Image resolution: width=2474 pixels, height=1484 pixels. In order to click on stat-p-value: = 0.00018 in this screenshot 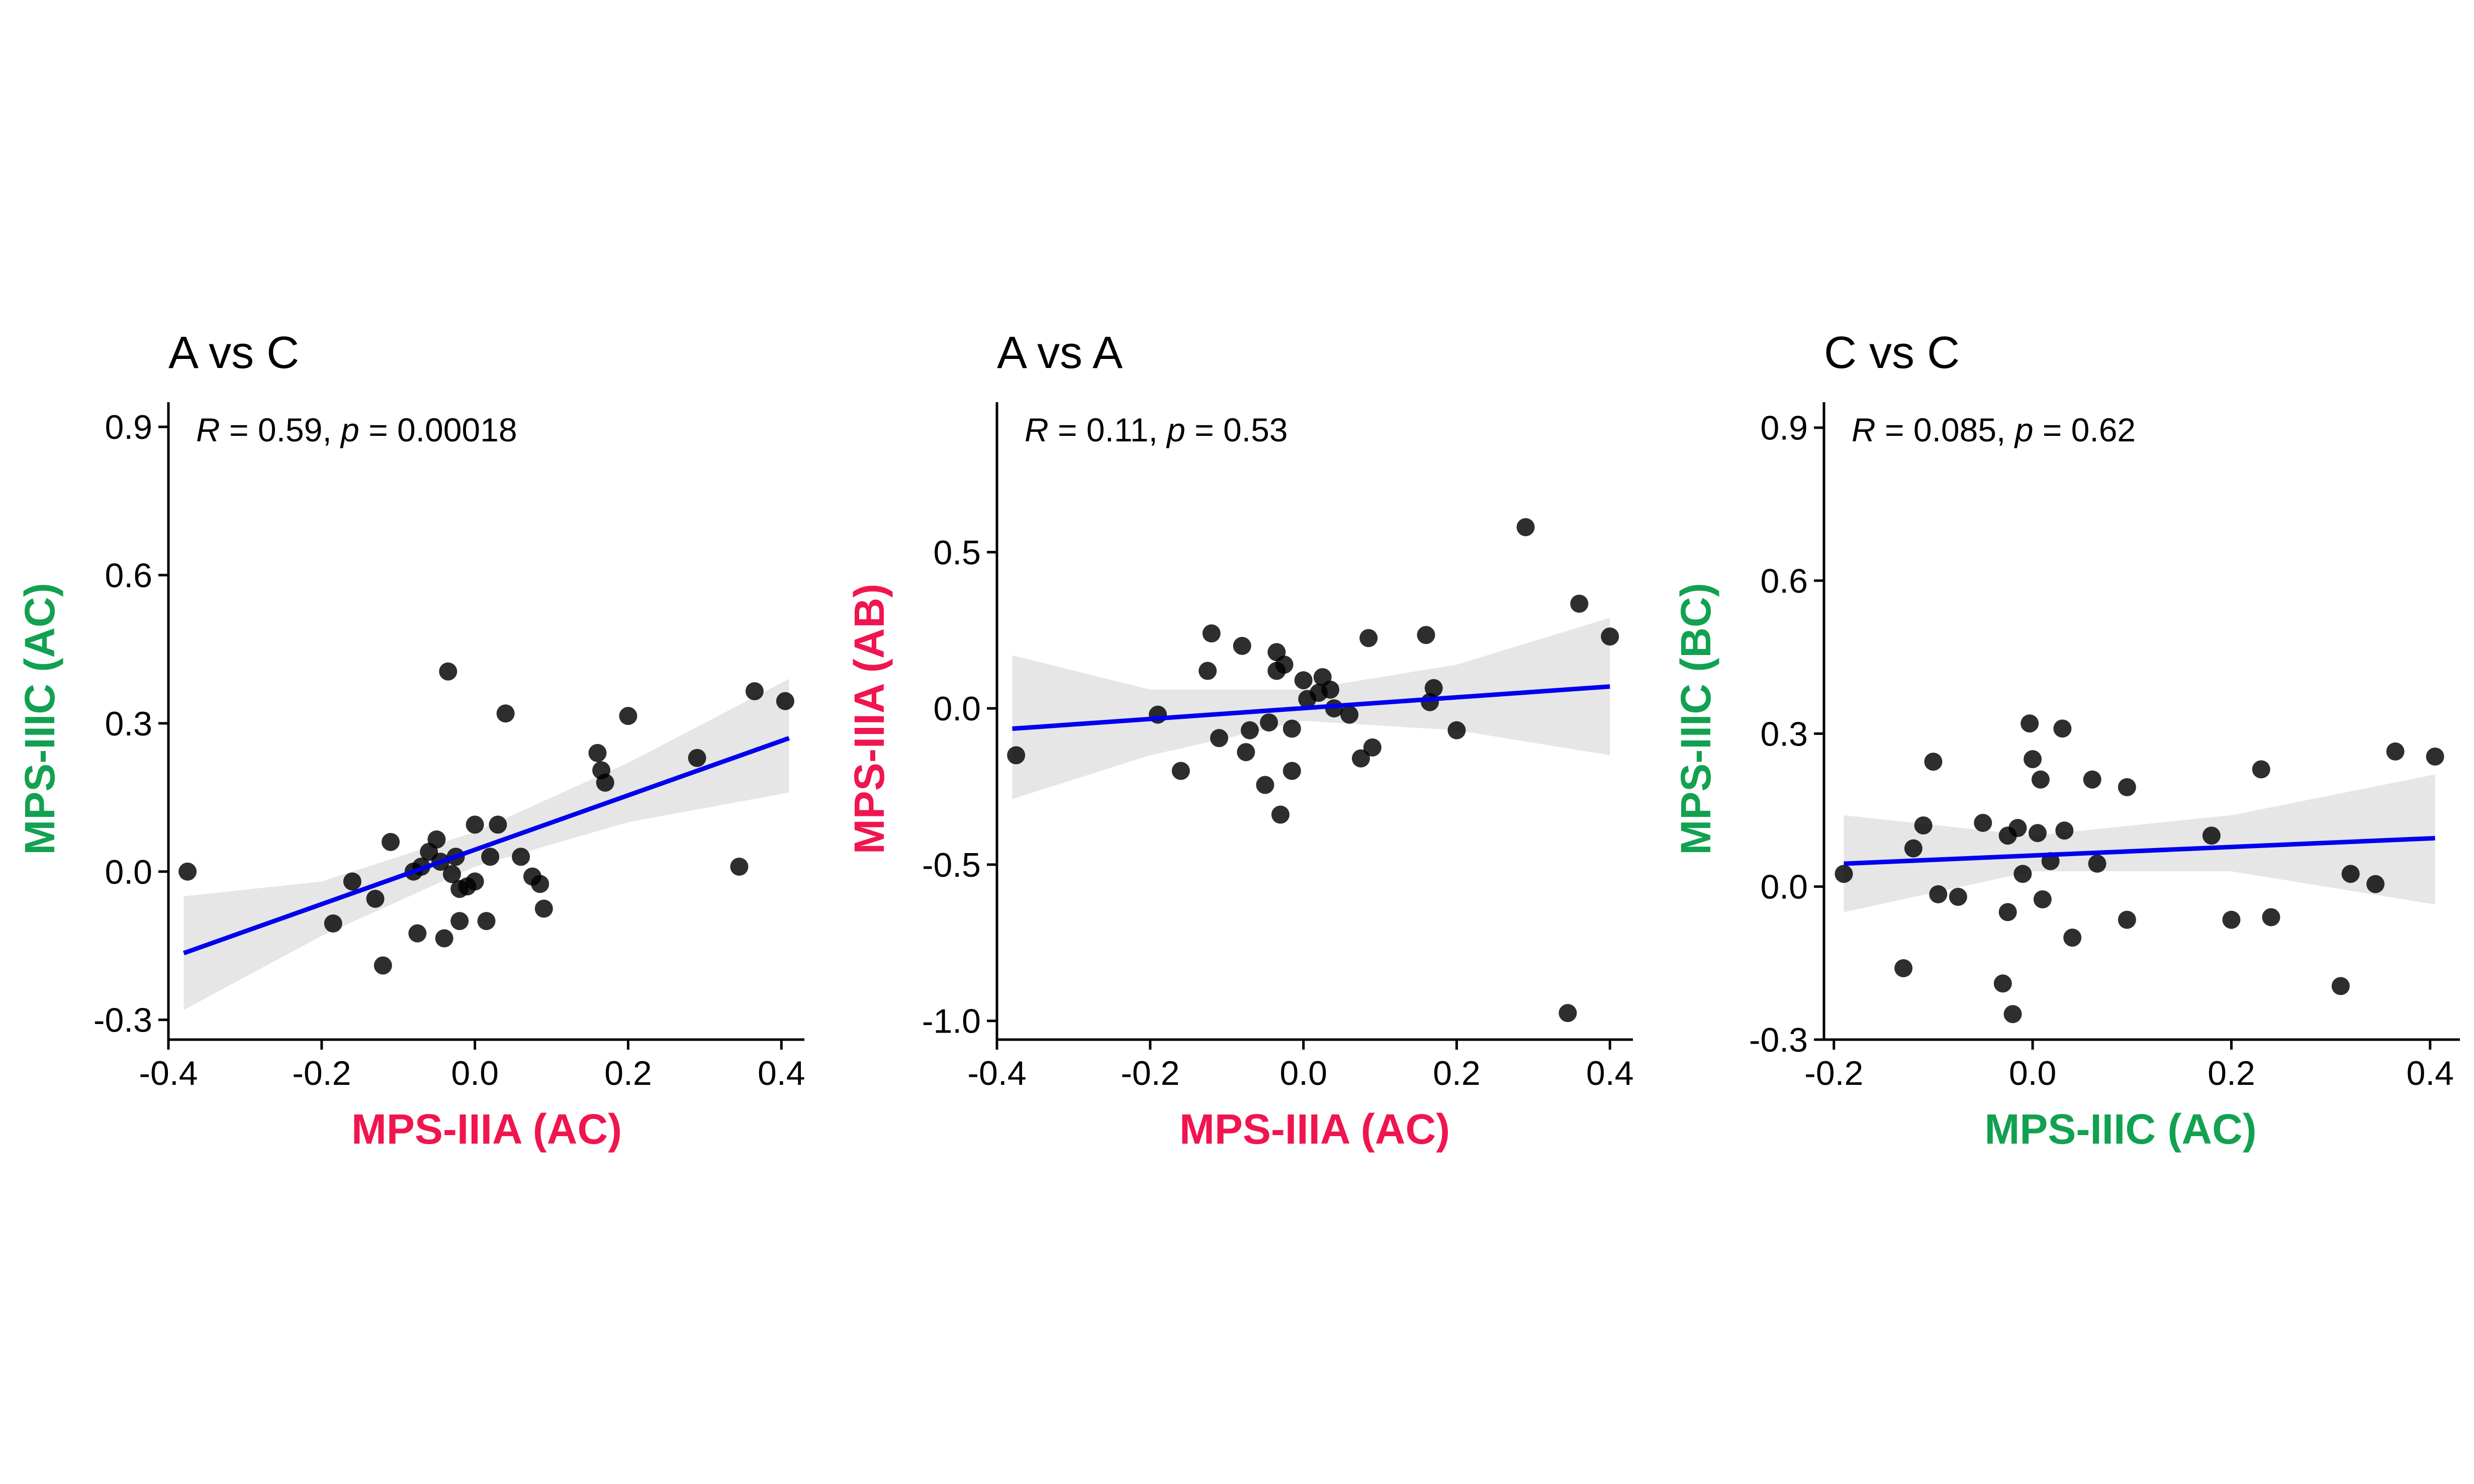, I will do `click(438, 430)`.